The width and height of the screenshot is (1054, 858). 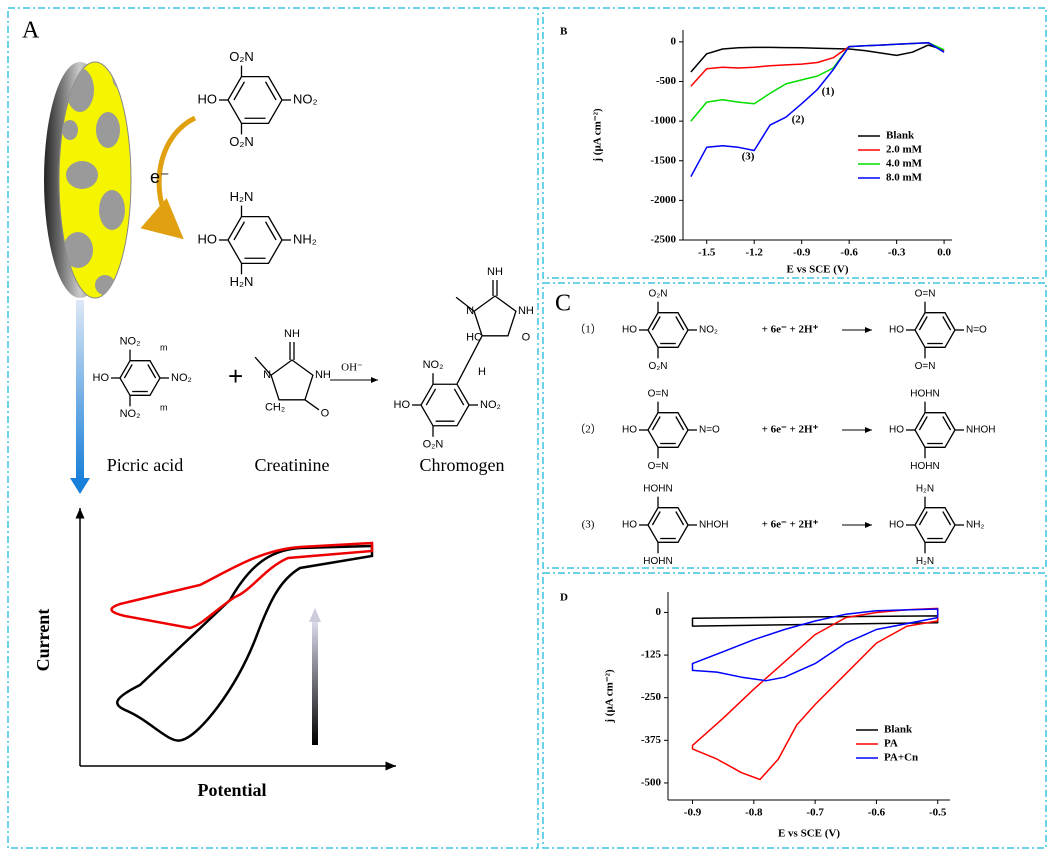 I want to click on panel-label: A, so click(x=31, y=31).